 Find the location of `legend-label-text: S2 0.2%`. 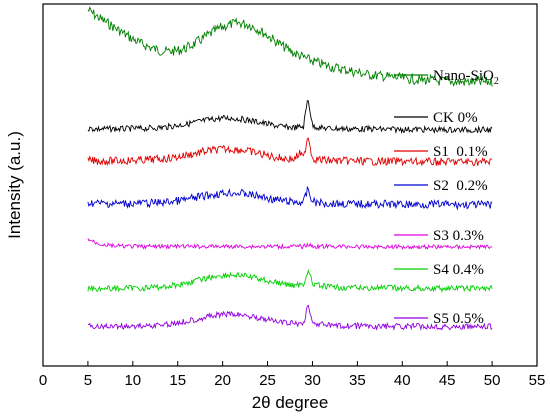

legend-label-text: S2 0.2% is located at coordinates (460, 186).